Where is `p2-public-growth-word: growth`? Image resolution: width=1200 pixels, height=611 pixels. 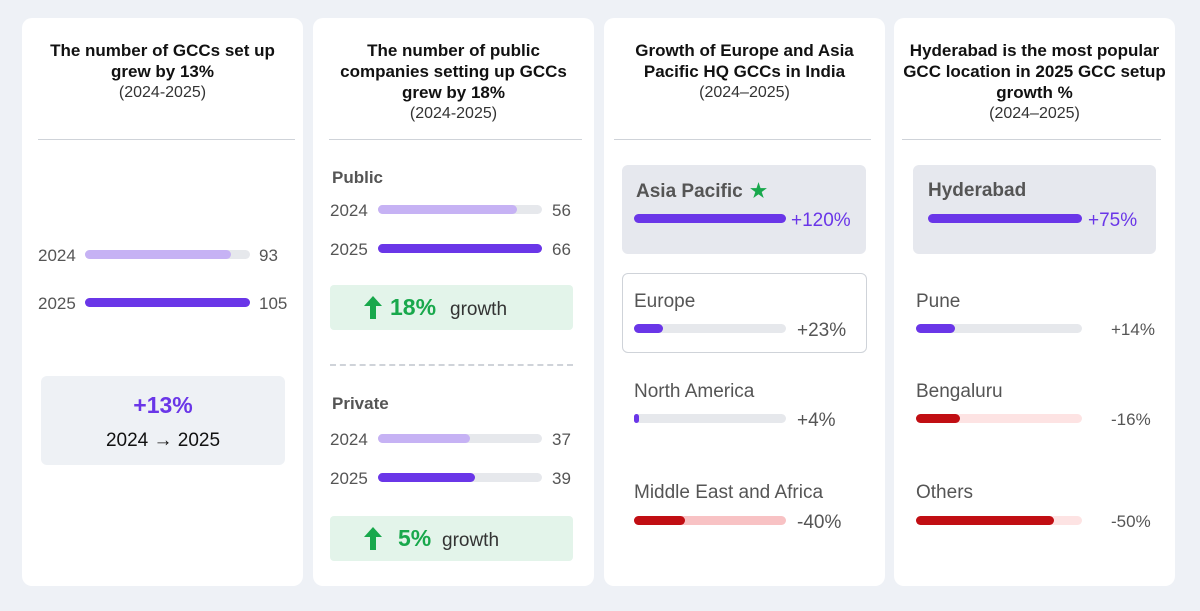
p2-public-growth-word: growth is located at coordinates (479, 309).